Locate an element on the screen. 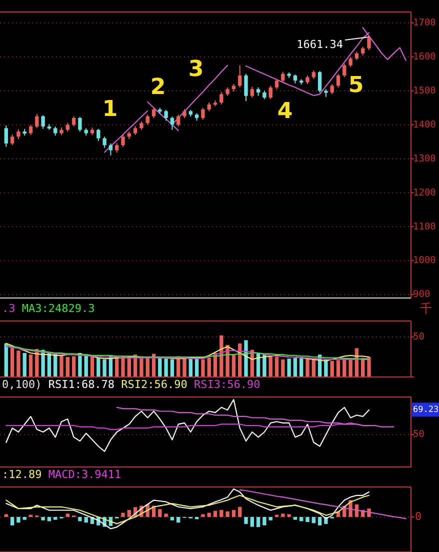  y-tick-label: 1700 is located at coordinates (424, 22).